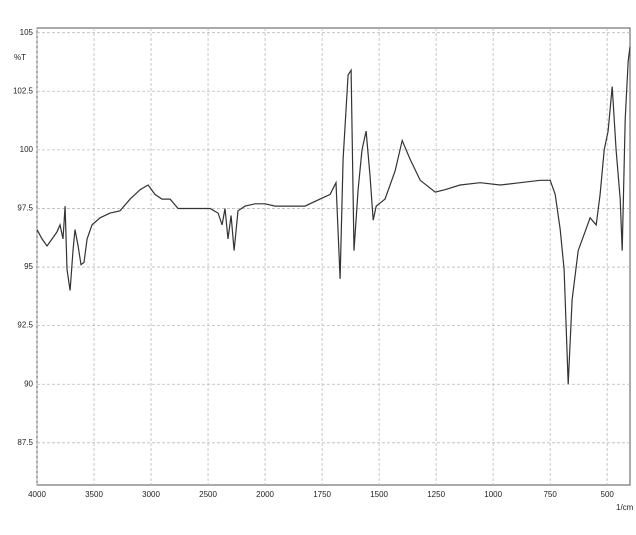  What do you see at coordinates (25, 442) in the screenshot?
I see `y-tick-label: 87.5` at bounding box center [25, 442].